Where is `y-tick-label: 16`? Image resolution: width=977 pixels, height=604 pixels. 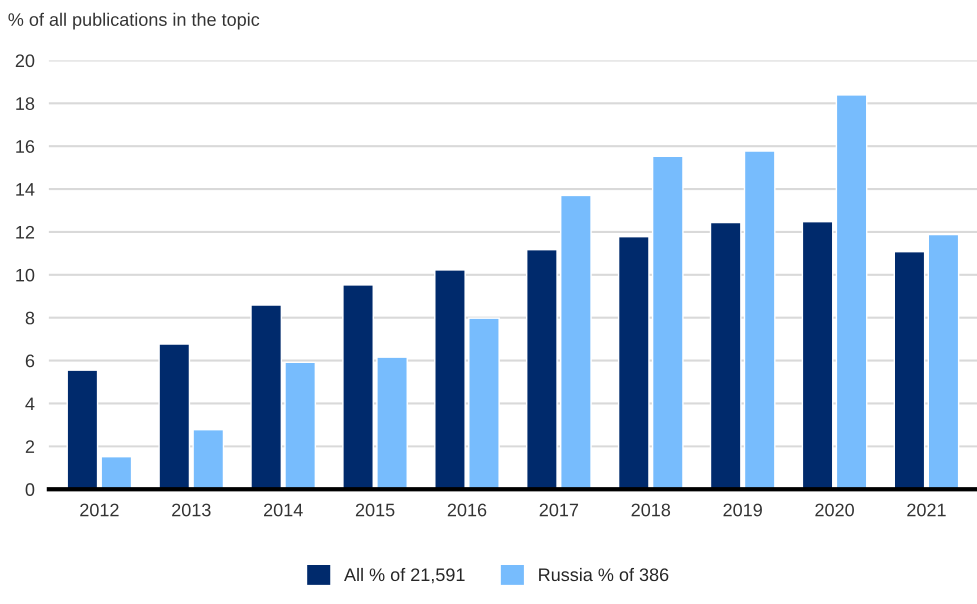 y-tick-label: 16 is located at coordinates (25, 146).